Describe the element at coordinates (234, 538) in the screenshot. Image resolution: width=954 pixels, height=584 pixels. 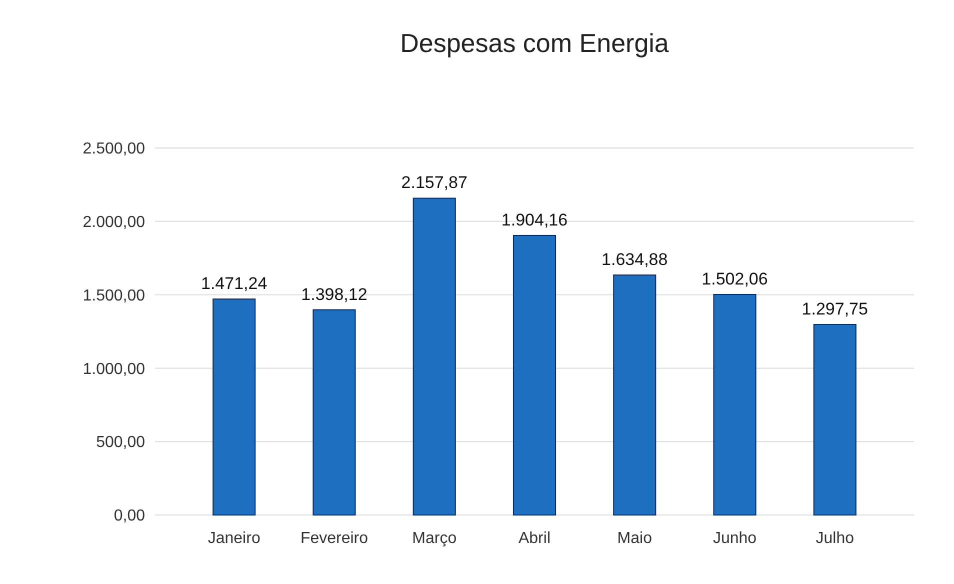
I see `x-tick-label: Janeiro` at that location.